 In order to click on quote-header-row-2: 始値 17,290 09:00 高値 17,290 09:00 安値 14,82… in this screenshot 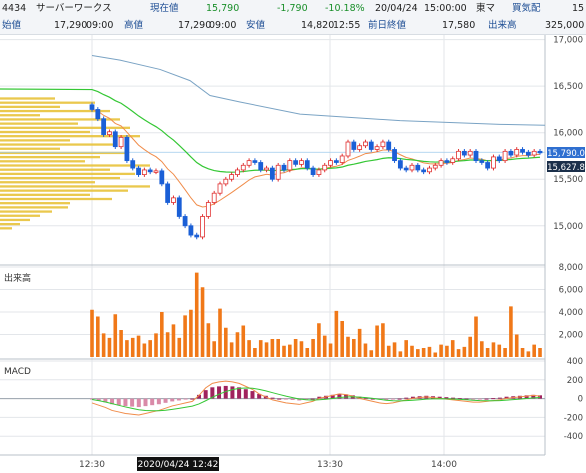, I will do `click(293, 26)`.